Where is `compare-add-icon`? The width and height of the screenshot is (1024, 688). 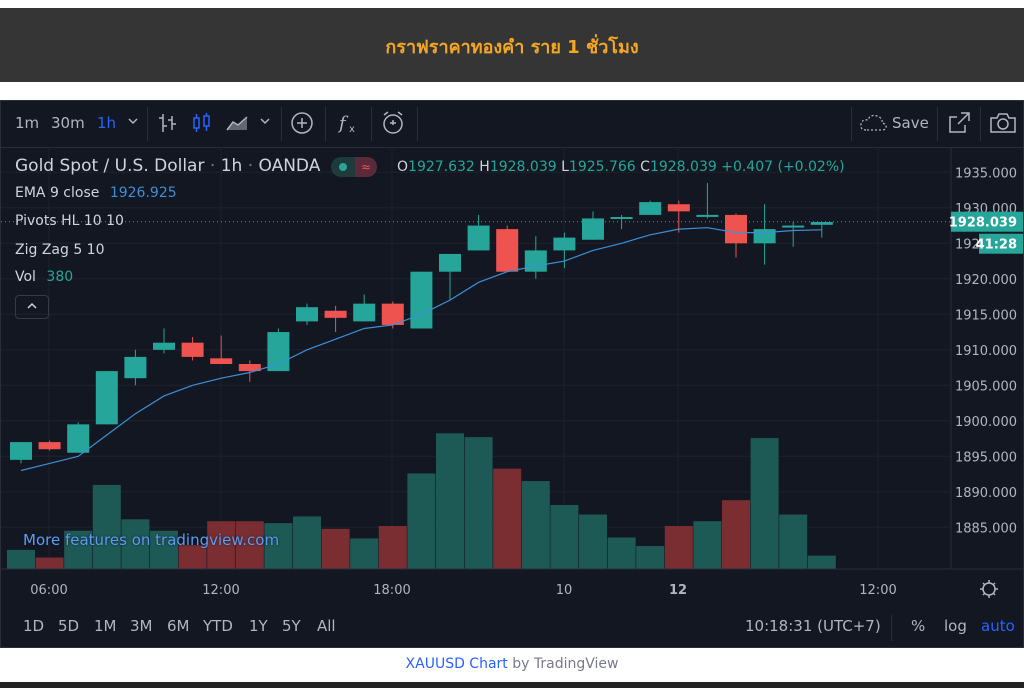
compare-add-icon is located at coordinates (302, 125).